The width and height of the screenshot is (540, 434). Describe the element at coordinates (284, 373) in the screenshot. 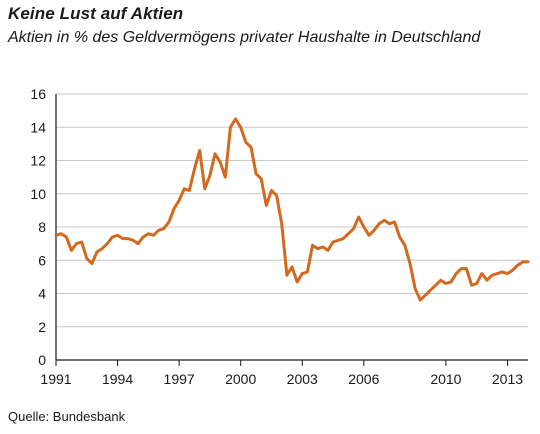

I see `x-axis: 1991 1994 1997 2000 2003 2006 2010 2013` at that location.